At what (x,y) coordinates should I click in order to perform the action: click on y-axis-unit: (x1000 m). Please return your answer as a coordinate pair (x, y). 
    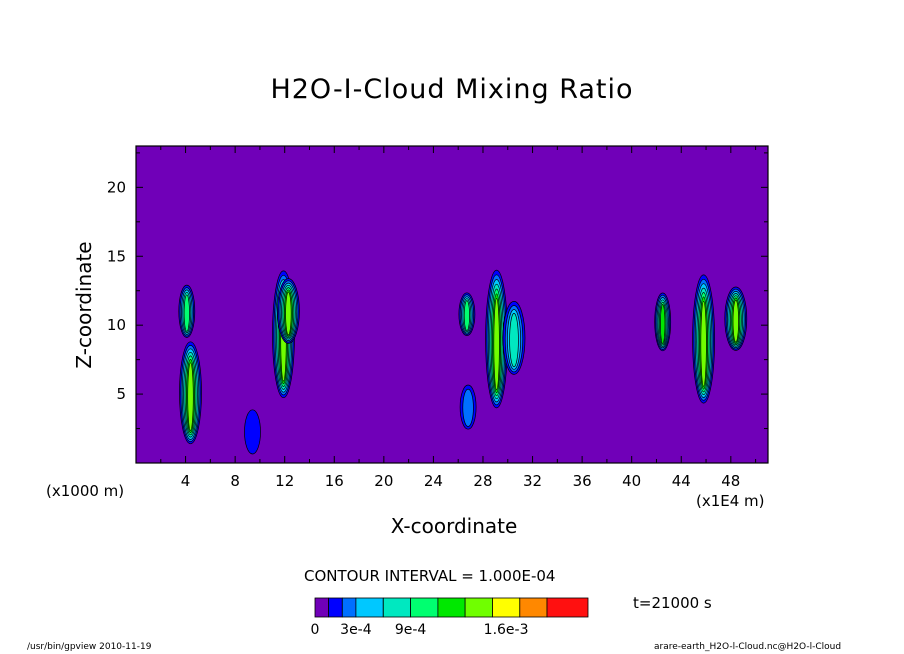
    Looking at the image, I should click on (85, 491).